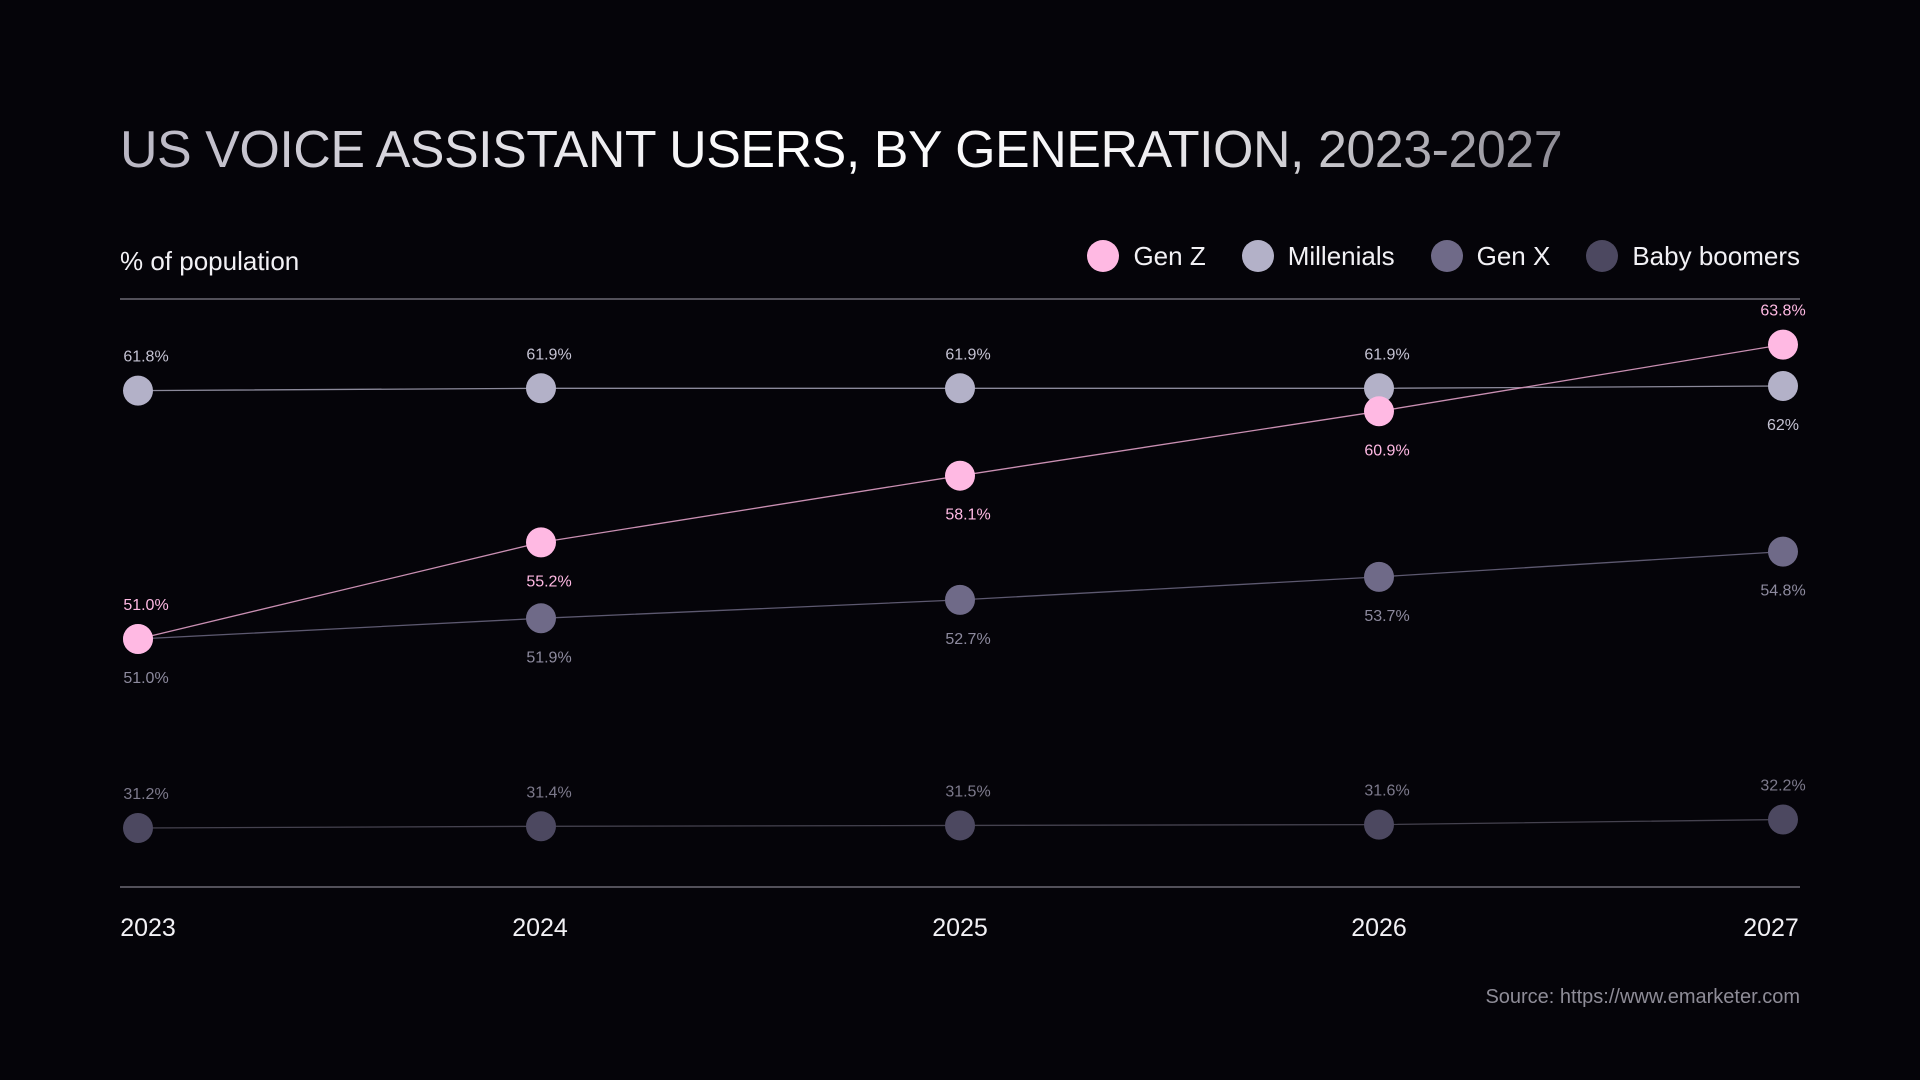 This screenshot has width=1920, height=1080. What do you see at coordinates (1771, 928) in the screenshot?
I see `x-tick-label-2027: 2027` at bounding box center [1771, 928].